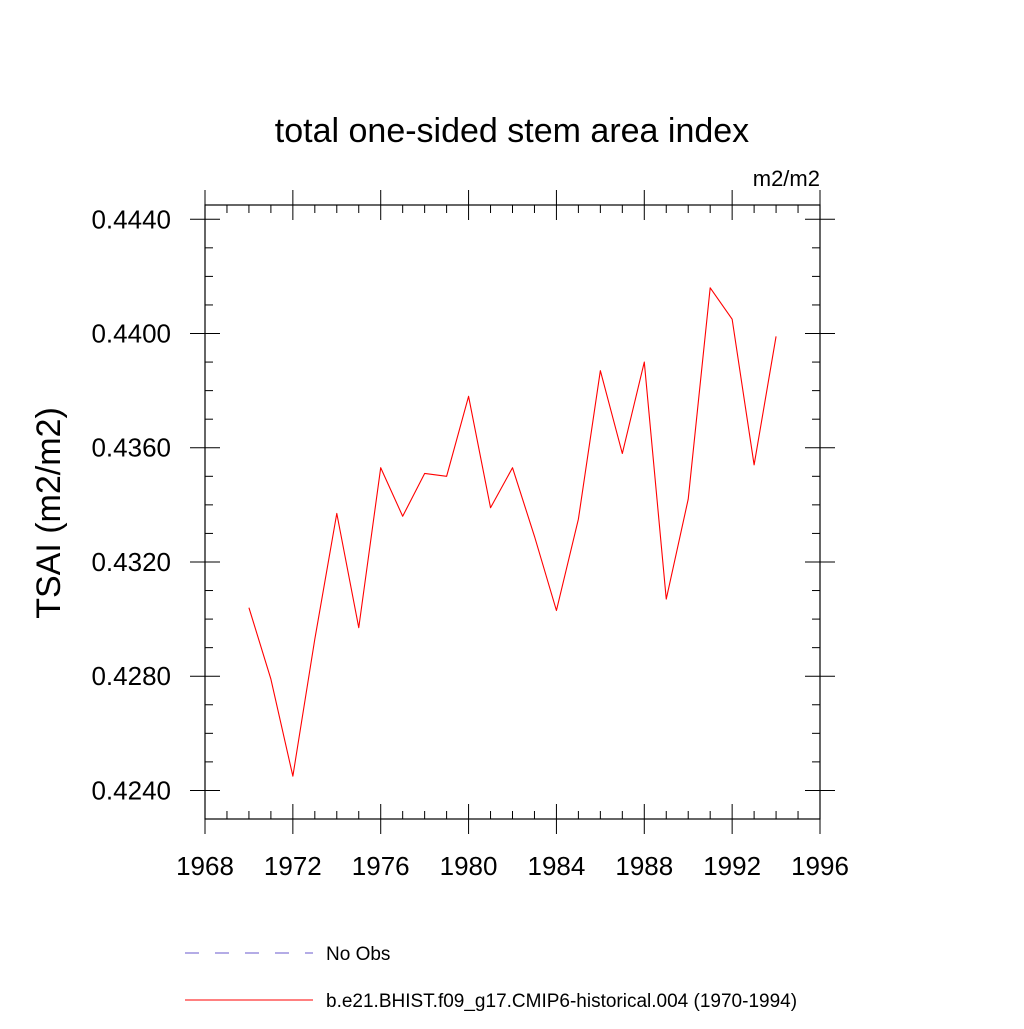 The width and height of the screenshot is (1024, 1029). Describe the element at coordinates (131, 334) in the screenshot. I see `y-tick-label: 0.4400` at that location.